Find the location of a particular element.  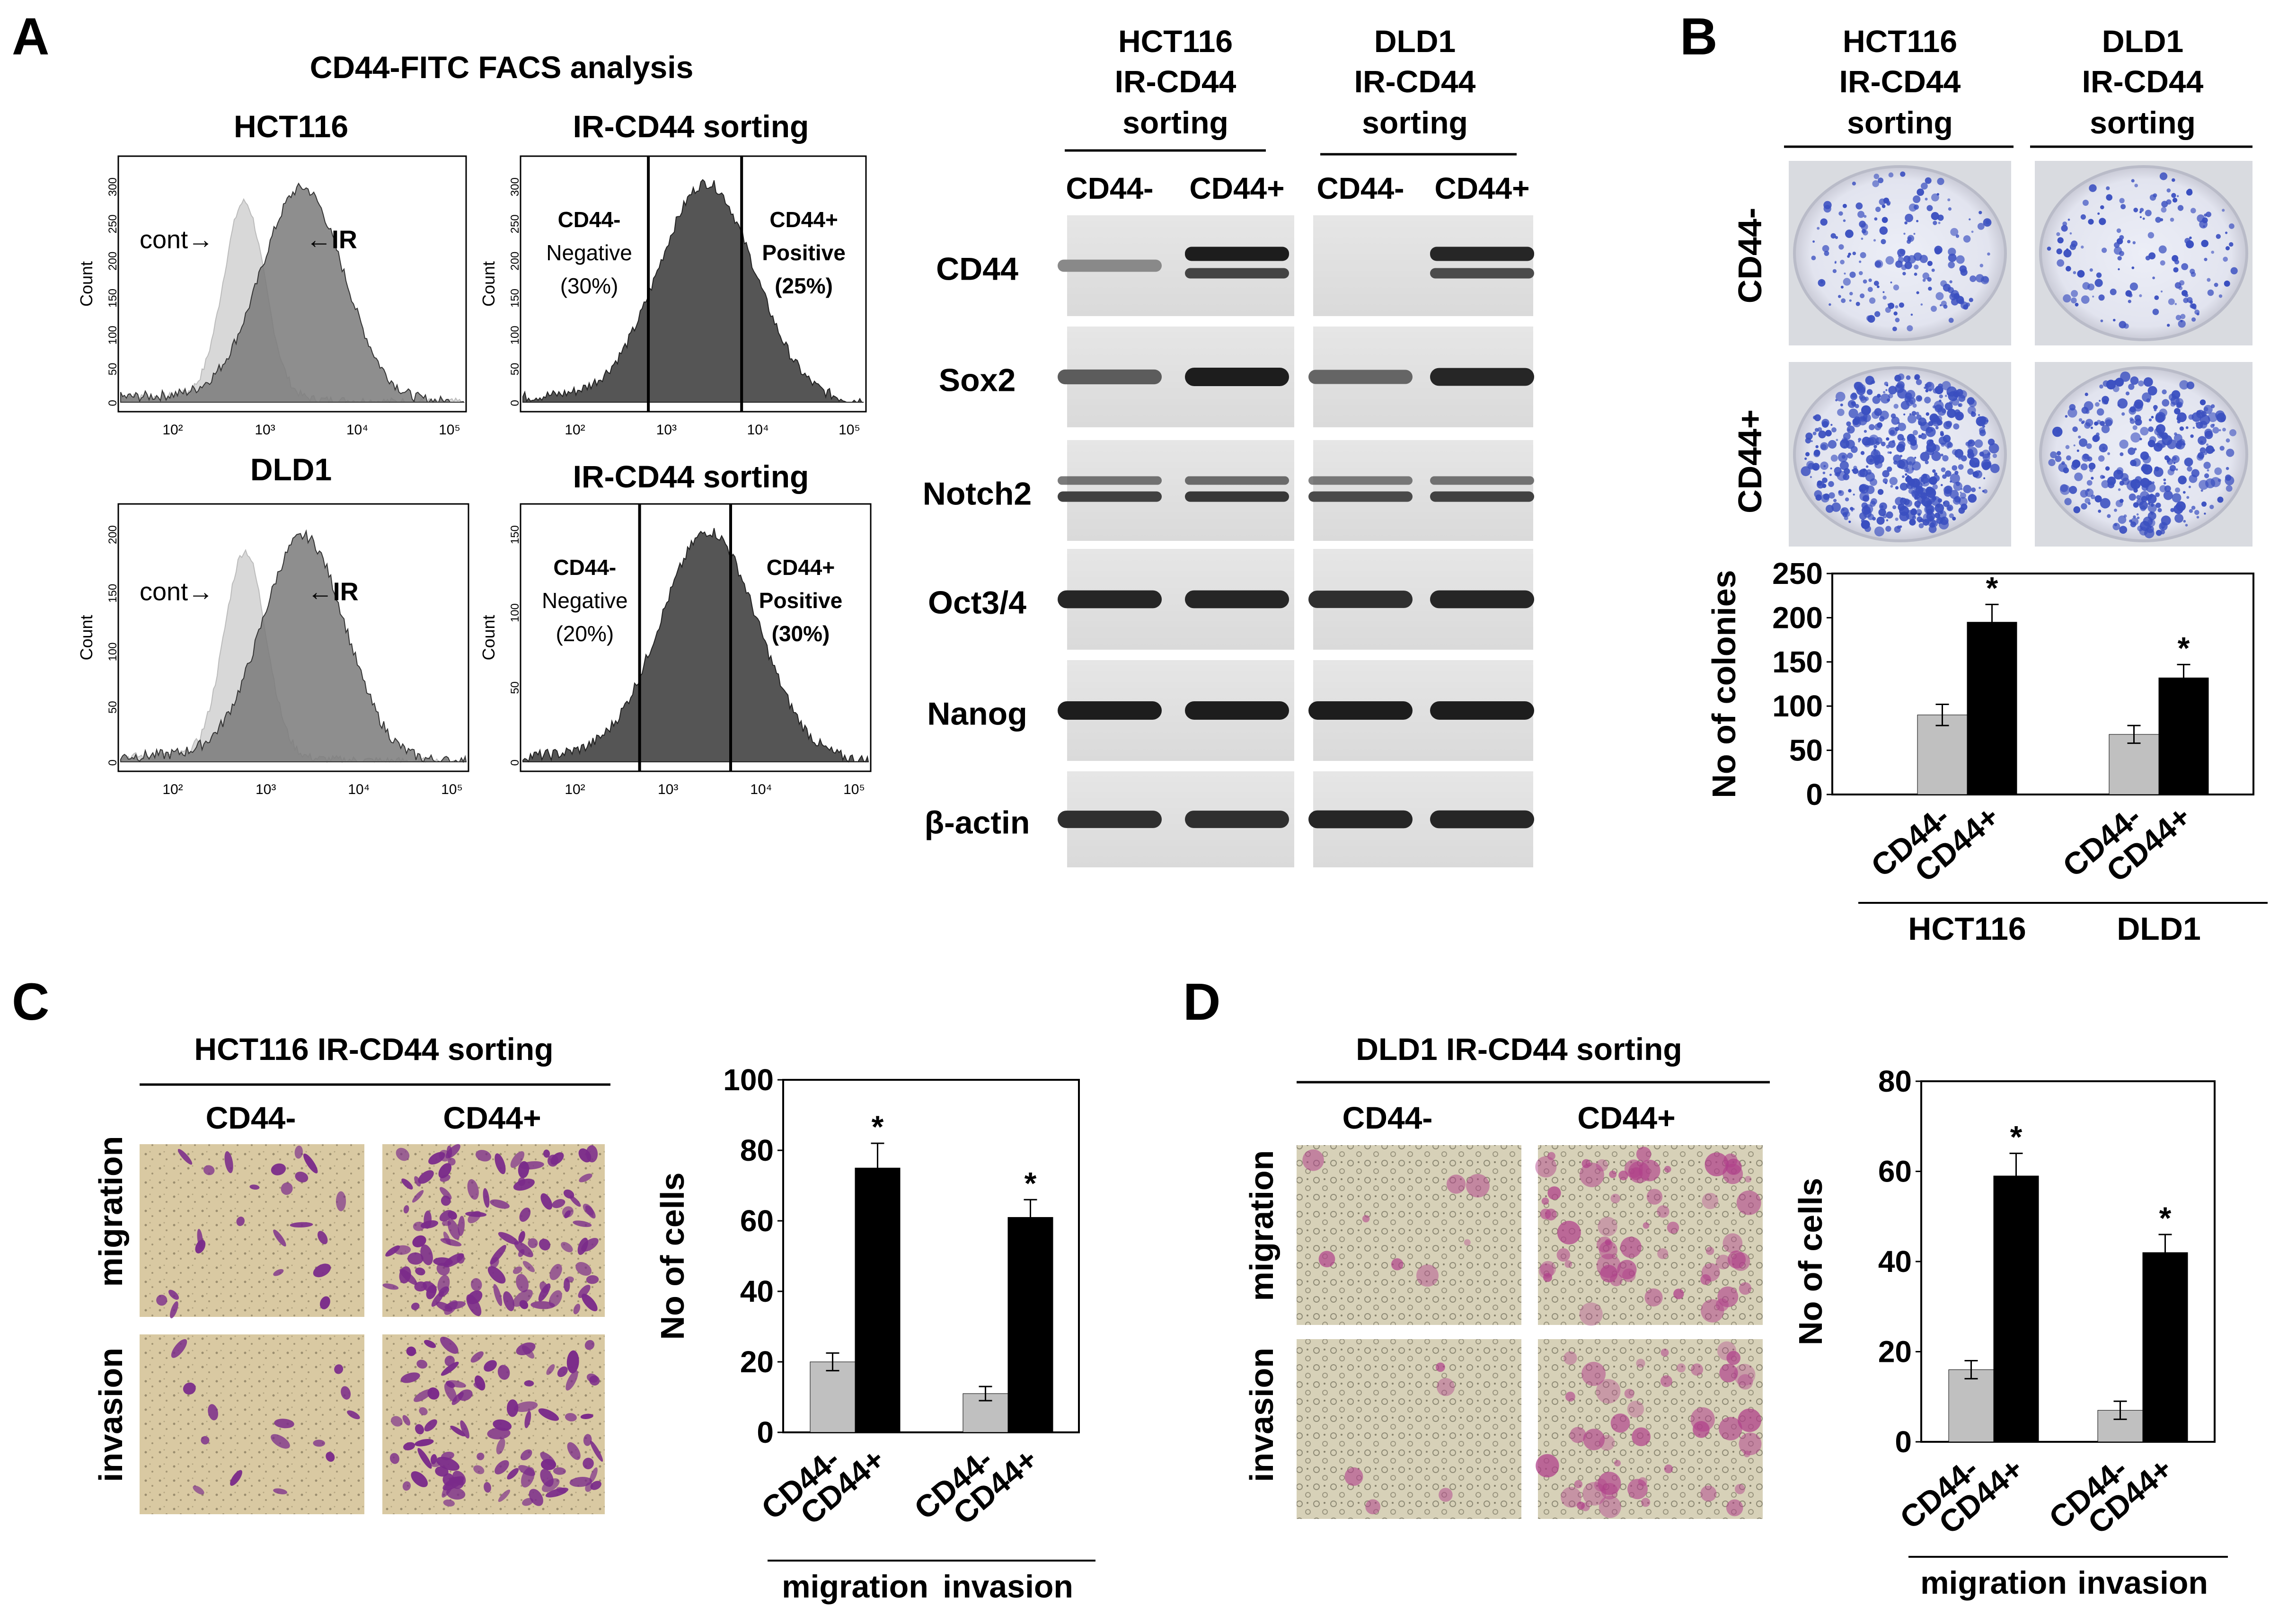

facs-y-tick: 0 is located at coordinates (112, 403).